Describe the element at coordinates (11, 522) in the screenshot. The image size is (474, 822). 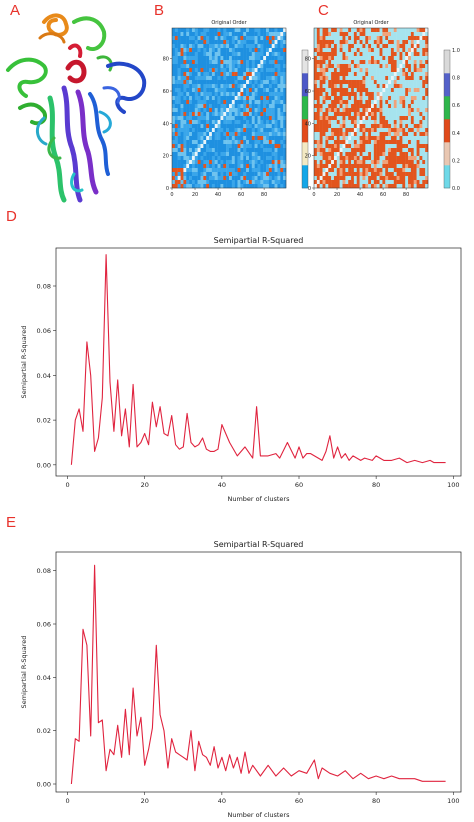
I see `panel-letter-e: E` at that location.